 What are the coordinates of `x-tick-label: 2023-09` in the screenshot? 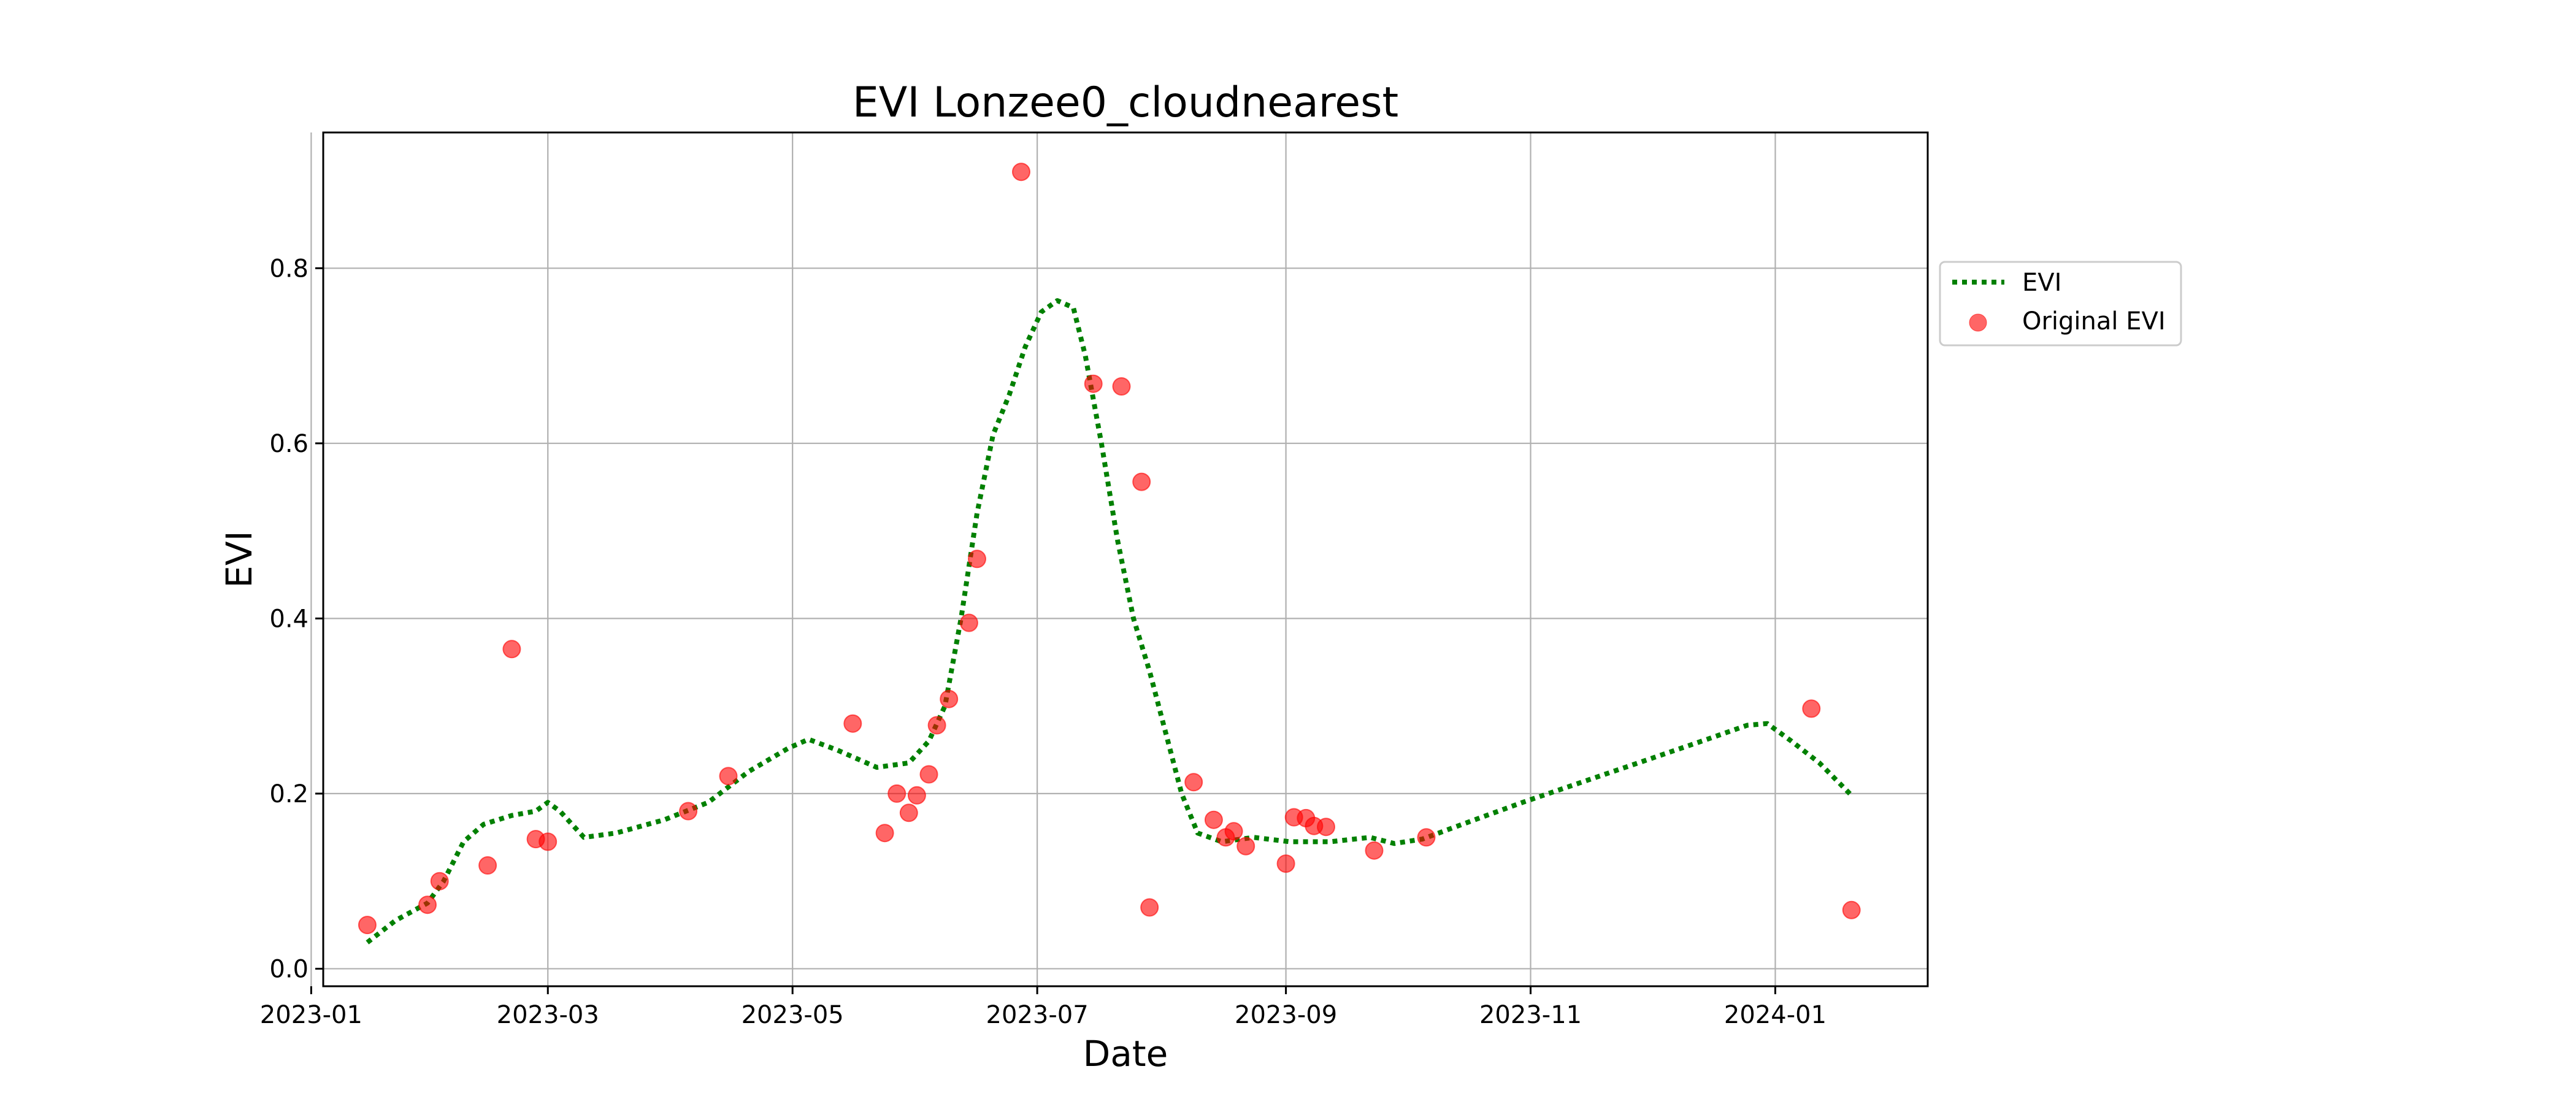 It's located at (1286, 1015).